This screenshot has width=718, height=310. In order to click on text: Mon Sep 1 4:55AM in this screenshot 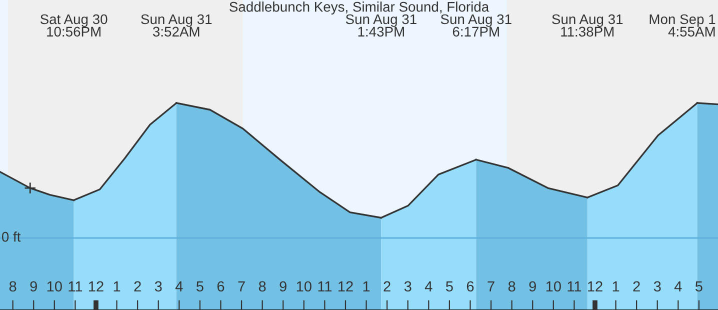, I will do `click(683, 25)`.